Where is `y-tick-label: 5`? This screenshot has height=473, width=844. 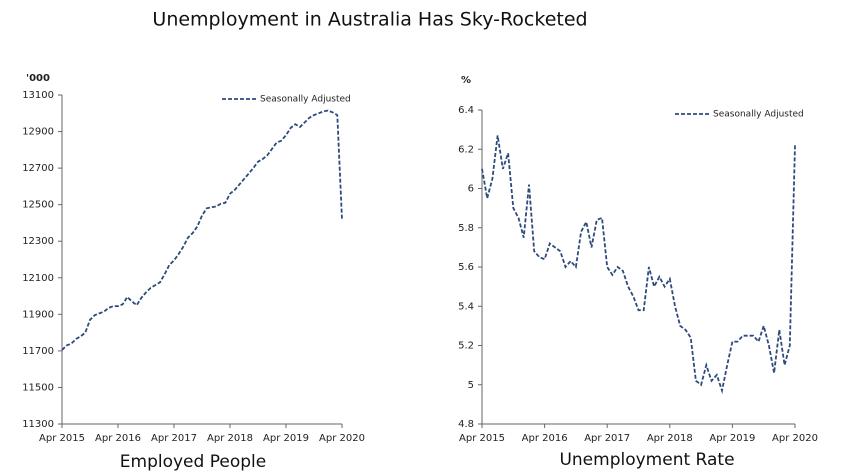
y-tick-label: 5 is located at coordinates (471, 385).